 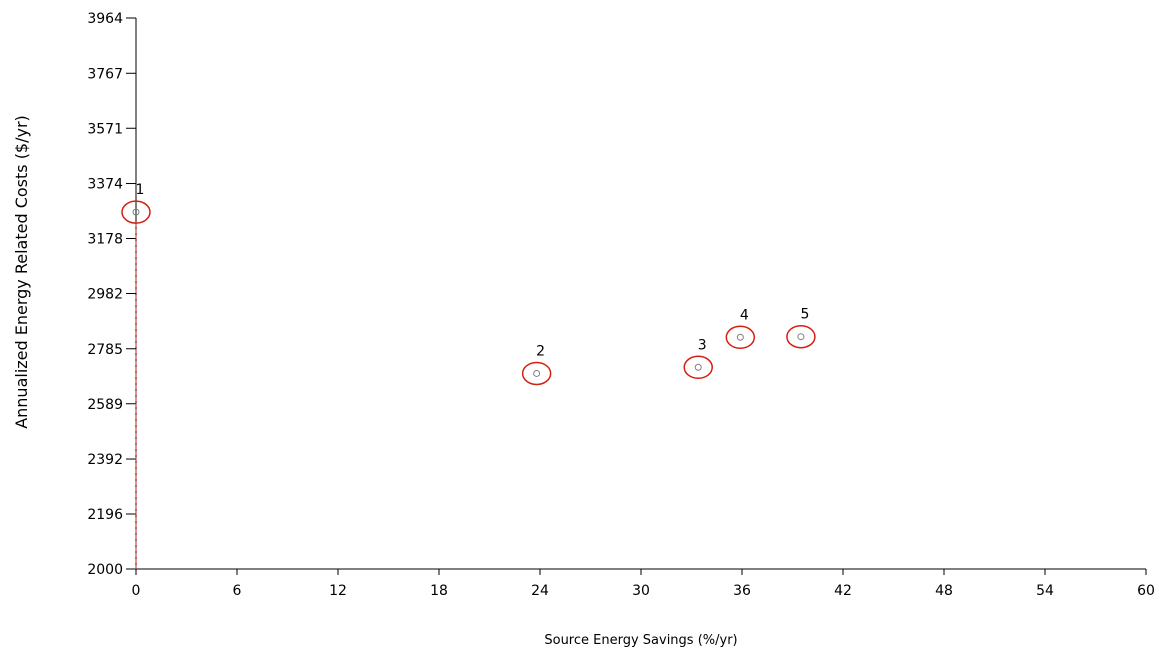 What do you see at coordinates (105, 295) in the screenshot?
I see `y-tick-label: 2982` at bounding box center [105, 295].